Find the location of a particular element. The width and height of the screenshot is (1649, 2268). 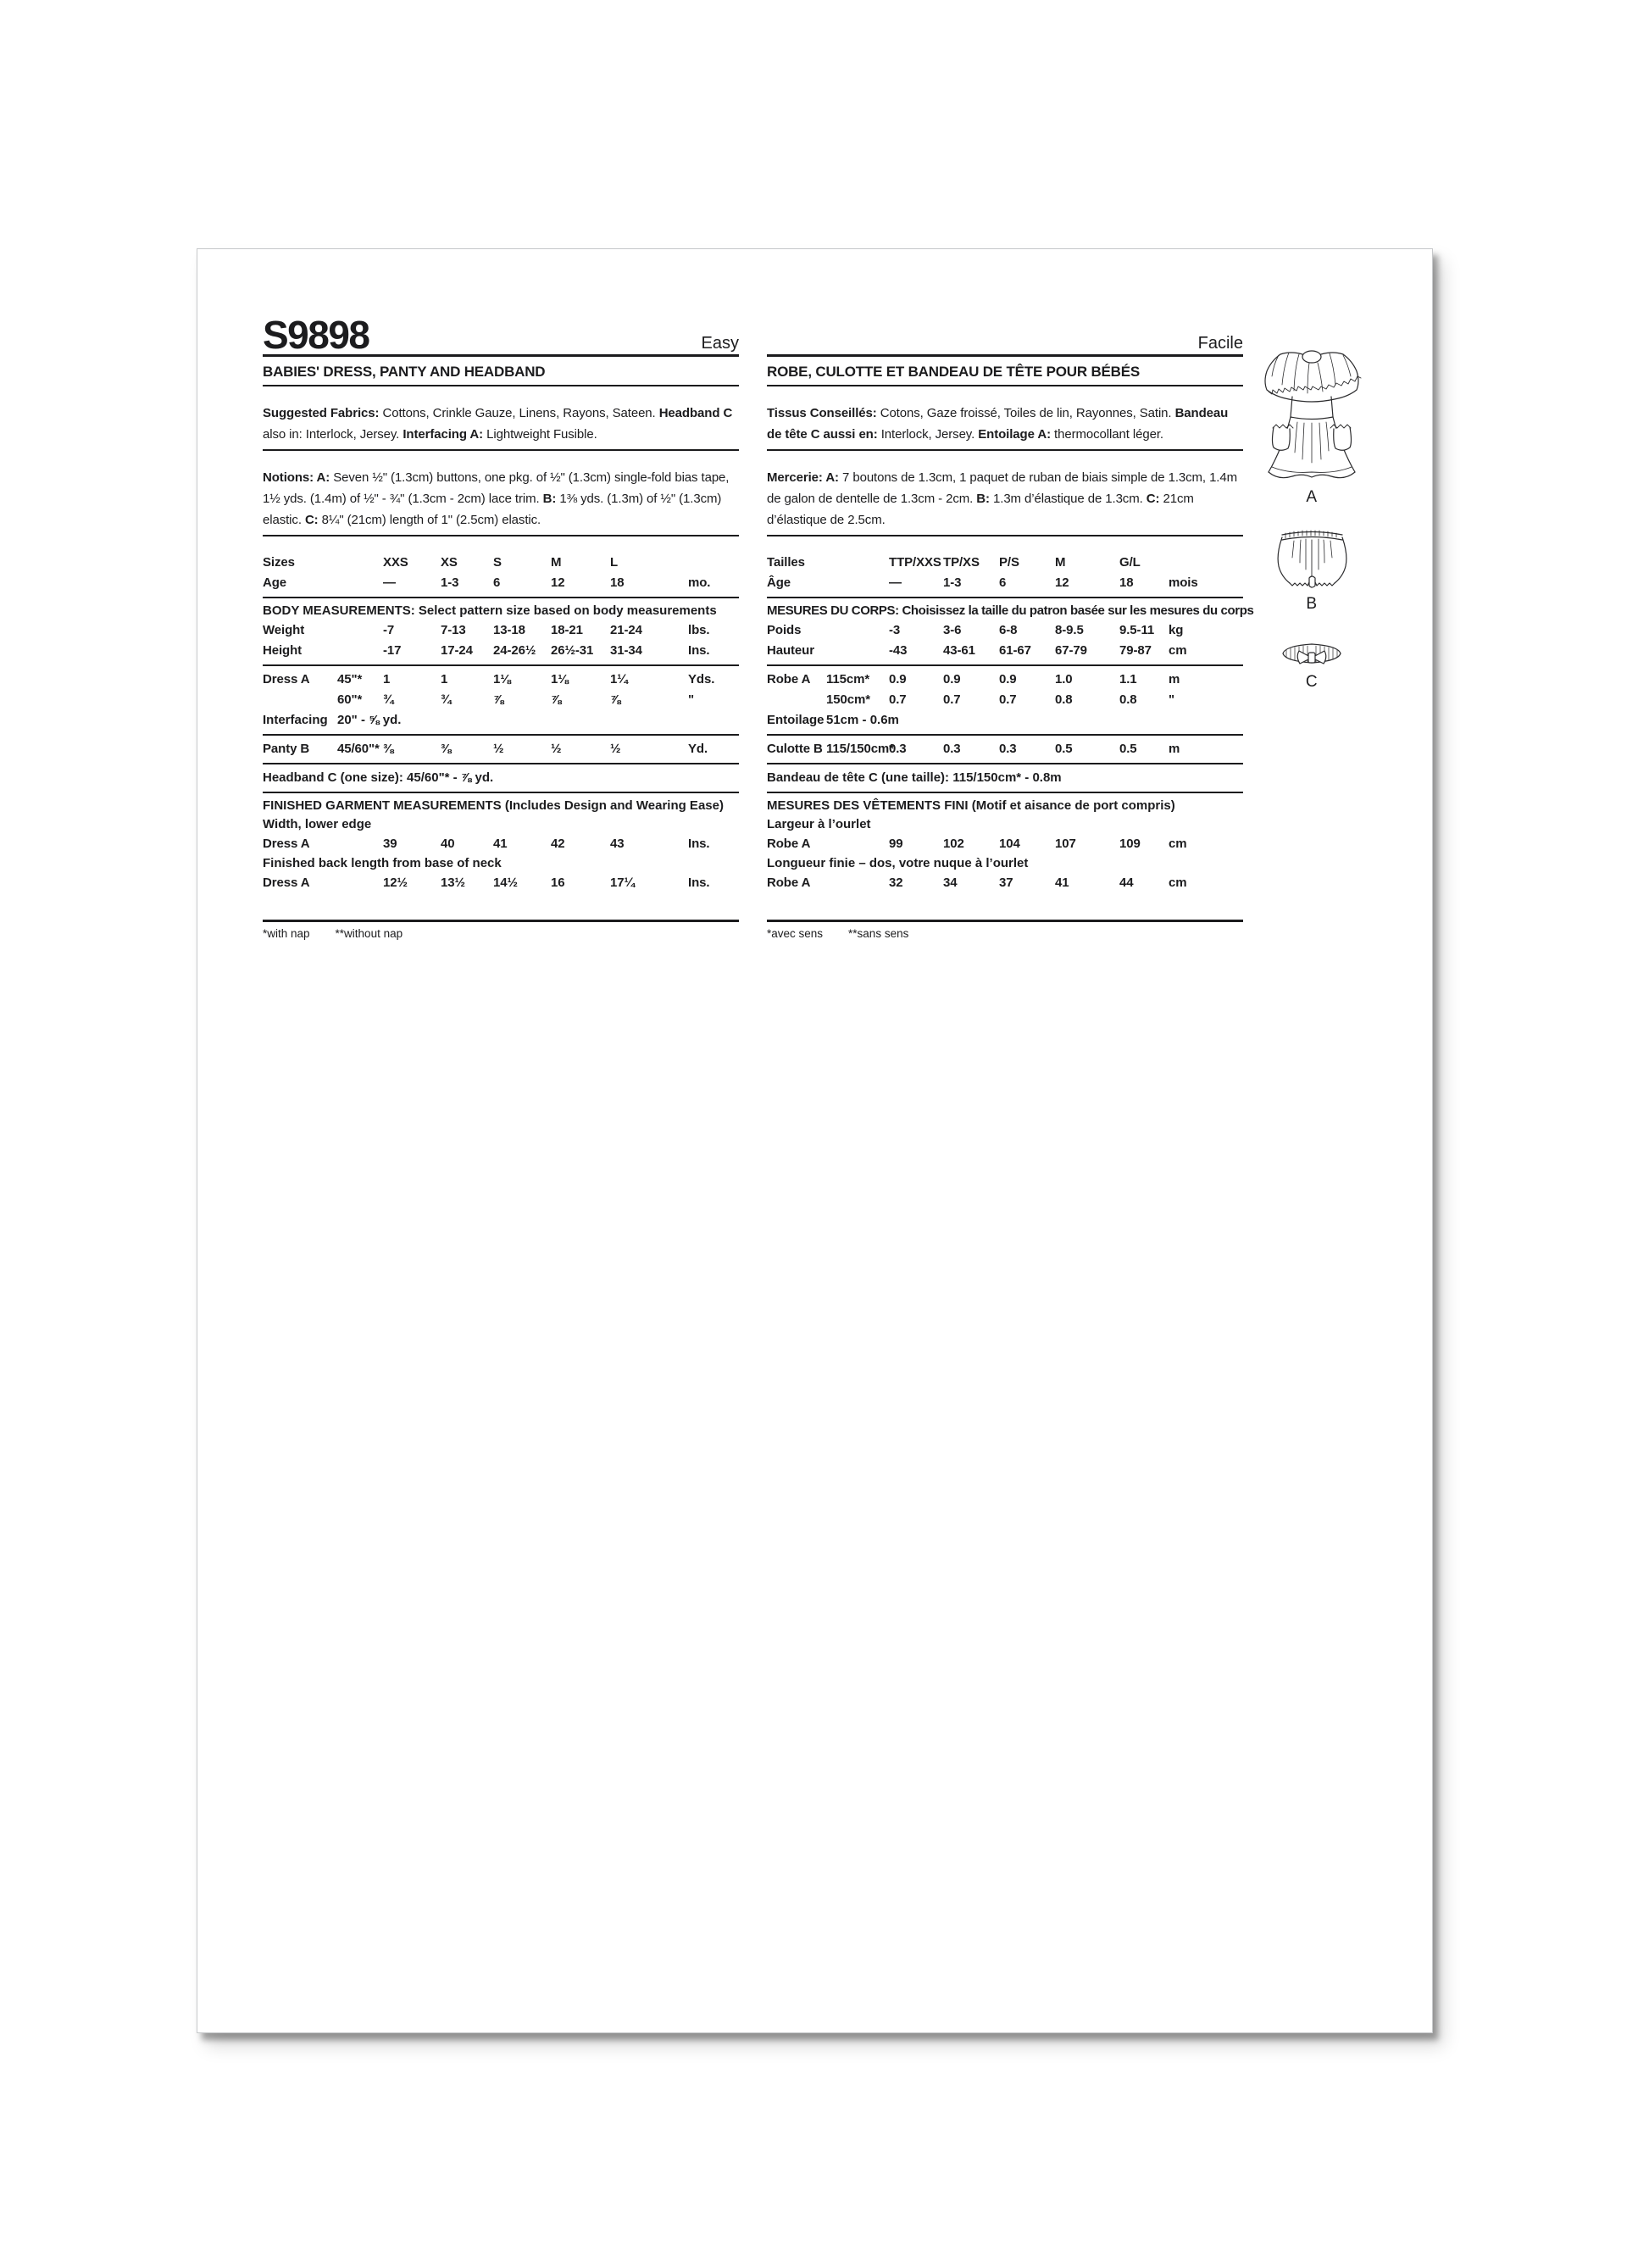

french-header: Facile is located at coordinates (1005, 333).